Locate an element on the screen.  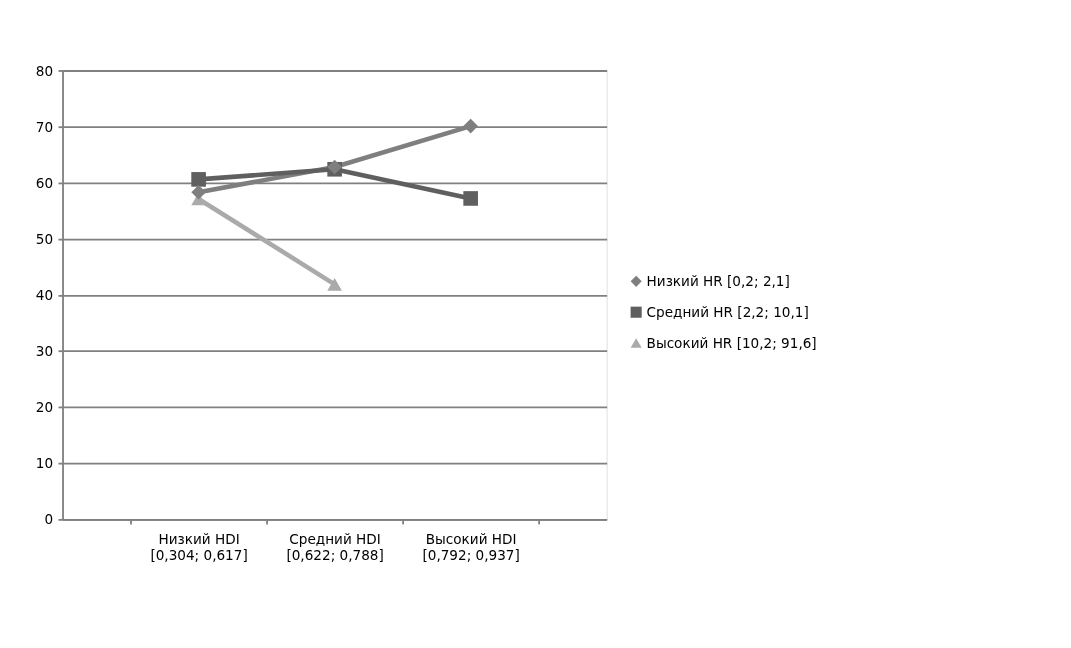
y-tick-label: 10 is located at coordinates (44, 463).